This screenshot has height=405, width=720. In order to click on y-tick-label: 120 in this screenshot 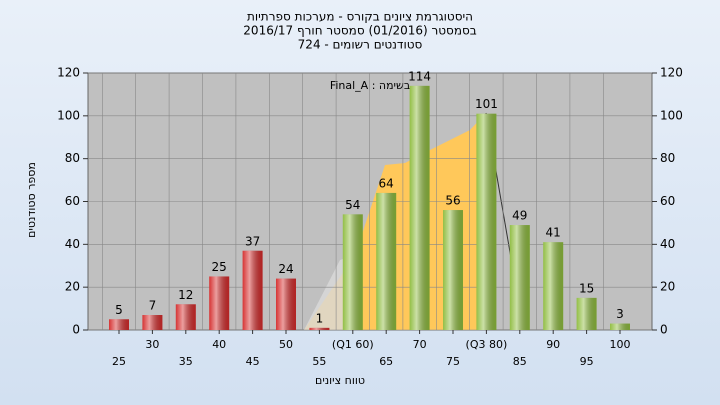, I will do `click(68, 73)`.